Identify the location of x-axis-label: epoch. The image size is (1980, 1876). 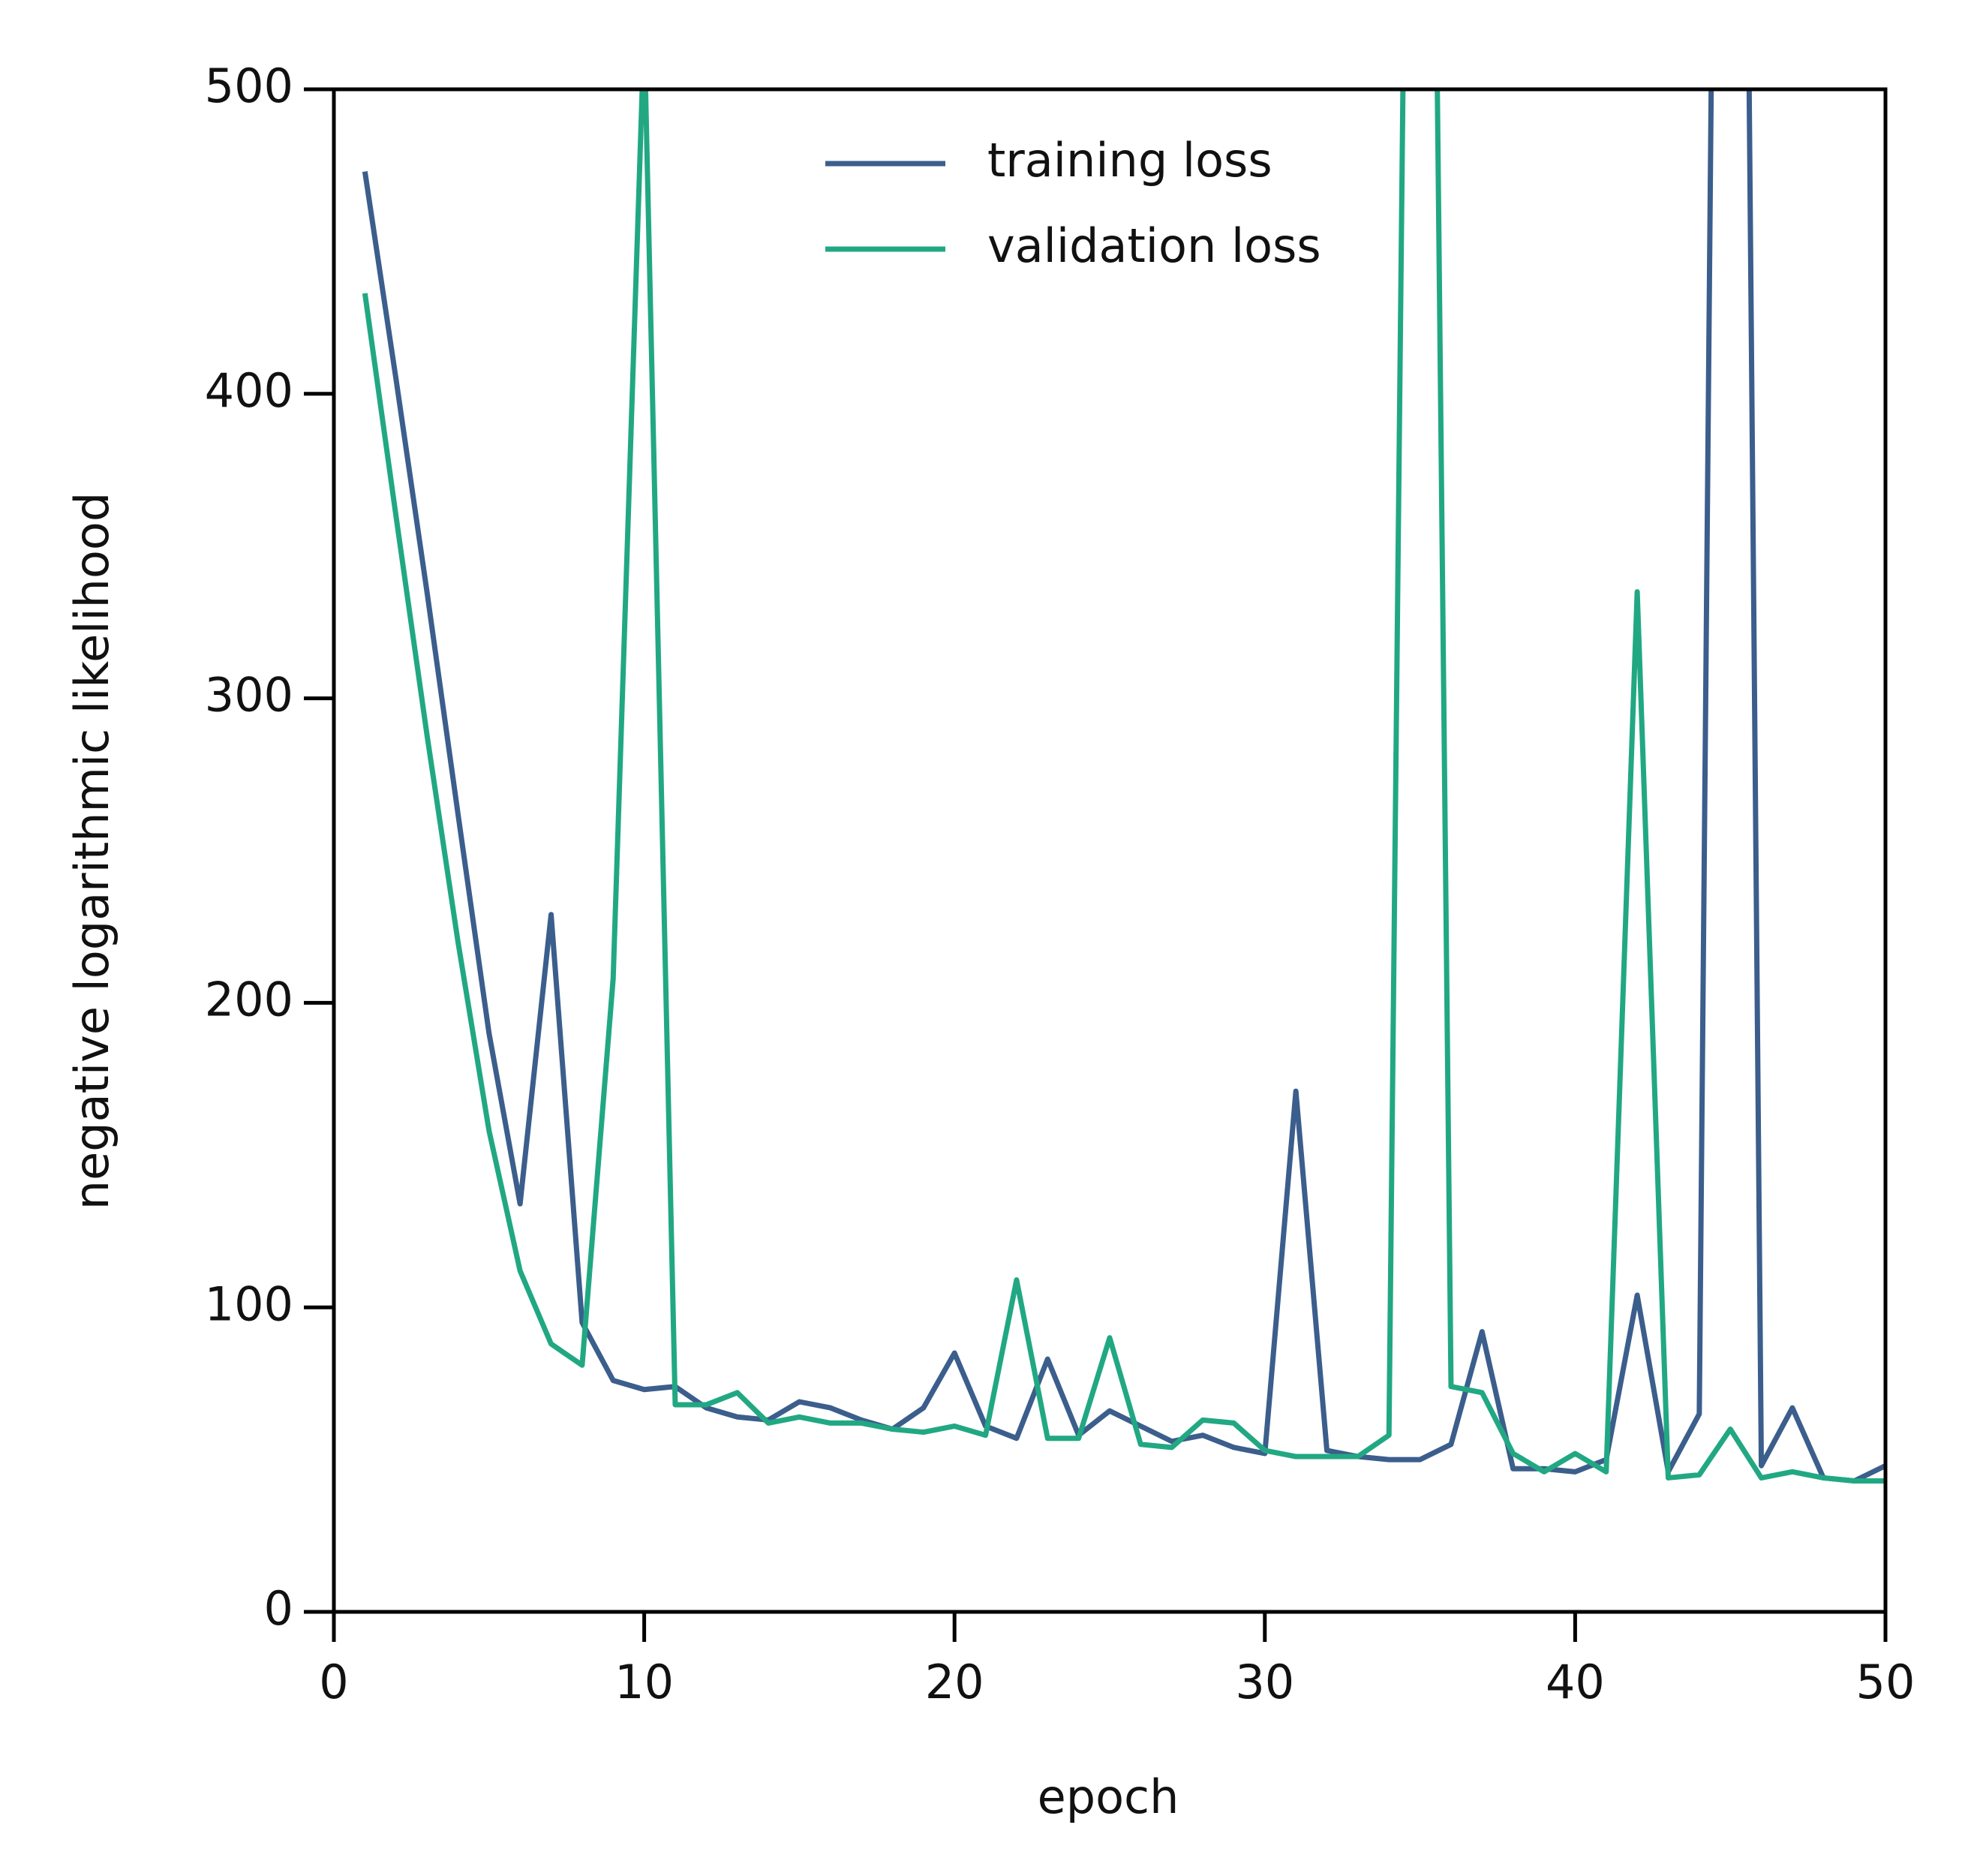
(1109, 1796).